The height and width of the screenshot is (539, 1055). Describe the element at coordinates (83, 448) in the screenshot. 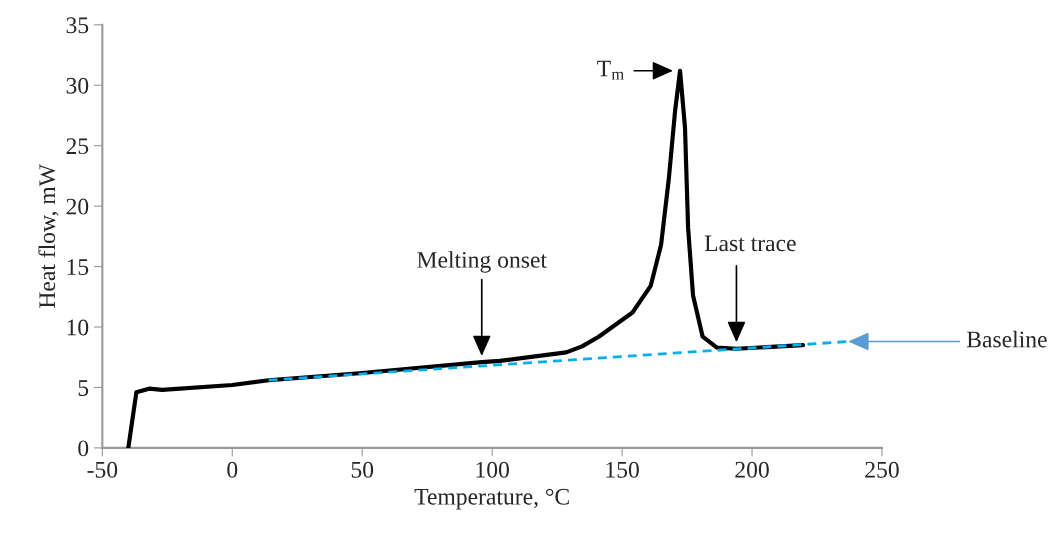

I see `y-tick-label: 0` at that location.